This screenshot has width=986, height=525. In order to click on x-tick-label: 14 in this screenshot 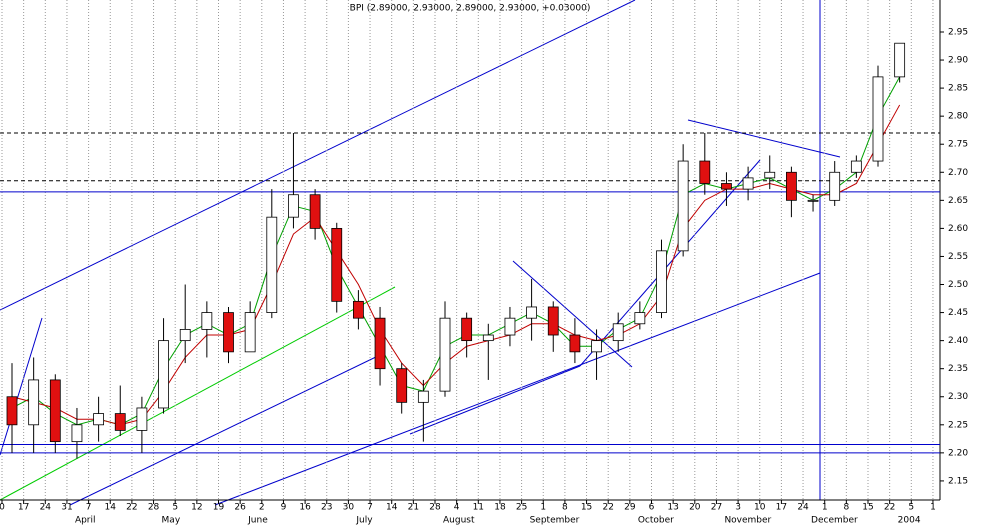, I will do `click(392, 508)`.